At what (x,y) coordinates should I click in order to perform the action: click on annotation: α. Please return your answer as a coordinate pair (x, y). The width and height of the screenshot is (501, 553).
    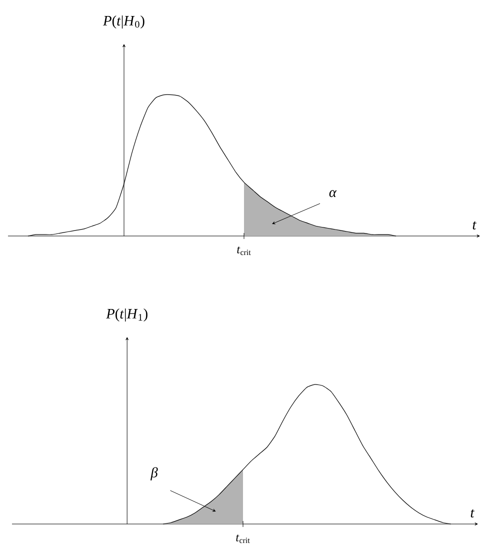
    Looking at the image, I should click on (333, 194).